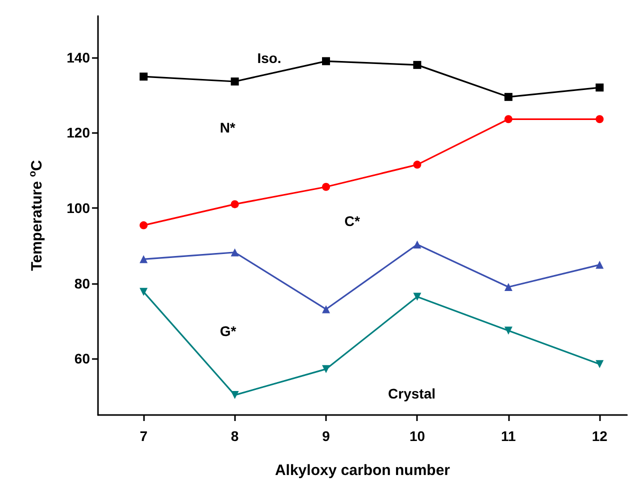 The width and height of the screenshot is (639, 495). I want to click on annotation: Iso., so click(269, 58).